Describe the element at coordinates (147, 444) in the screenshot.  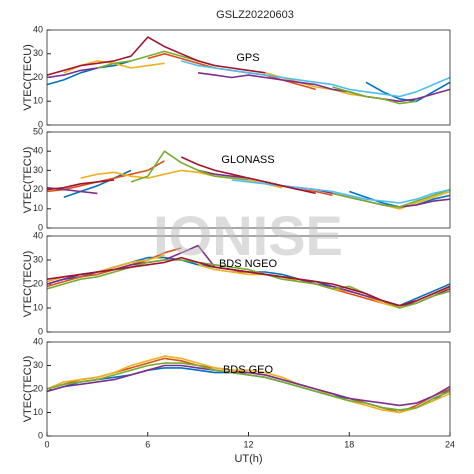
I see `x-tick-label: 6` at that location.